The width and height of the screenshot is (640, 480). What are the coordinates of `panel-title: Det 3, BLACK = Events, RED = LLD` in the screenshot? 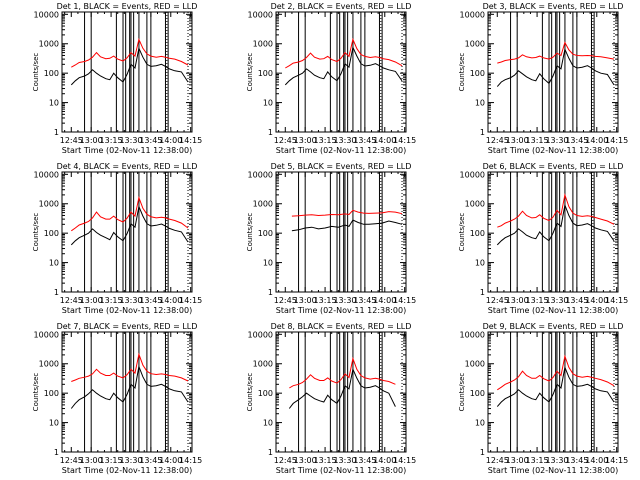 It's located at (553, 6).